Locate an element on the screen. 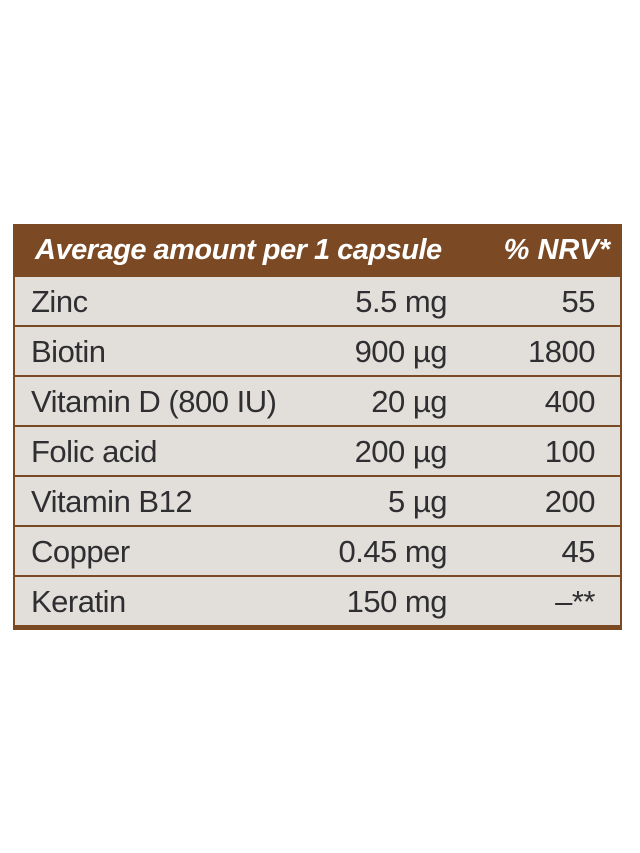  nutrient-name: Vitamin B12 is located at coordinates (112, 501).